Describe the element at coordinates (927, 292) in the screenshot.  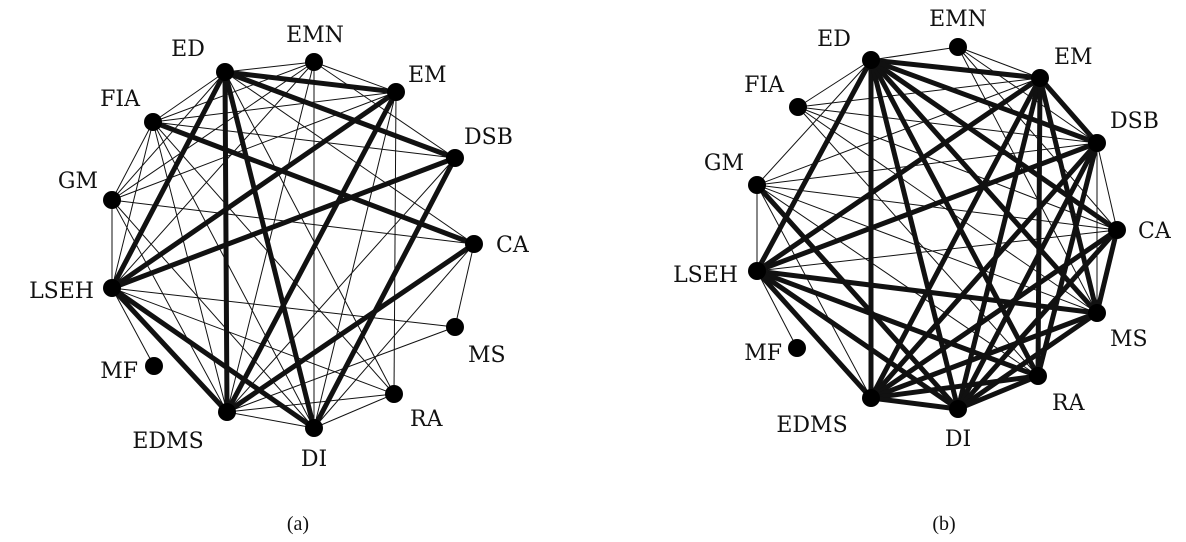
I see `edge-thick-ms-lseh` at that location.